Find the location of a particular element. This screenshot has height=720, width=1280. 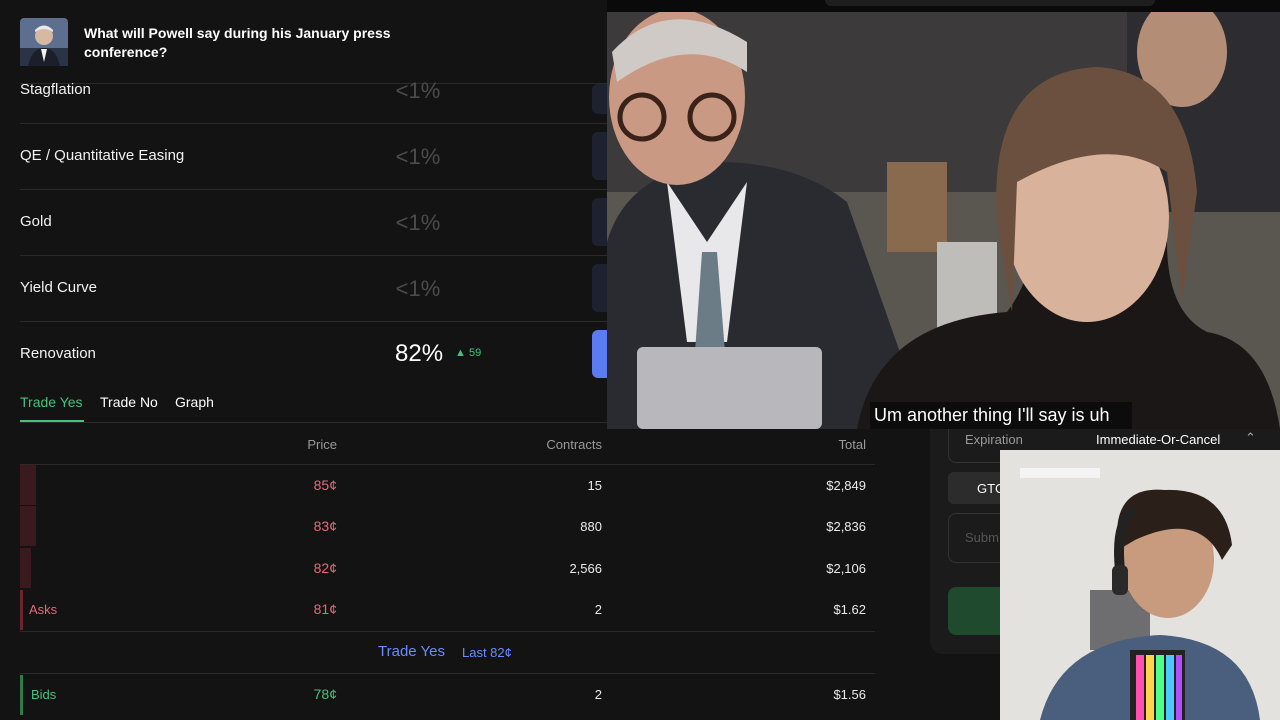

ask-contracts: 2,566 is located at coordinates (585, 568).